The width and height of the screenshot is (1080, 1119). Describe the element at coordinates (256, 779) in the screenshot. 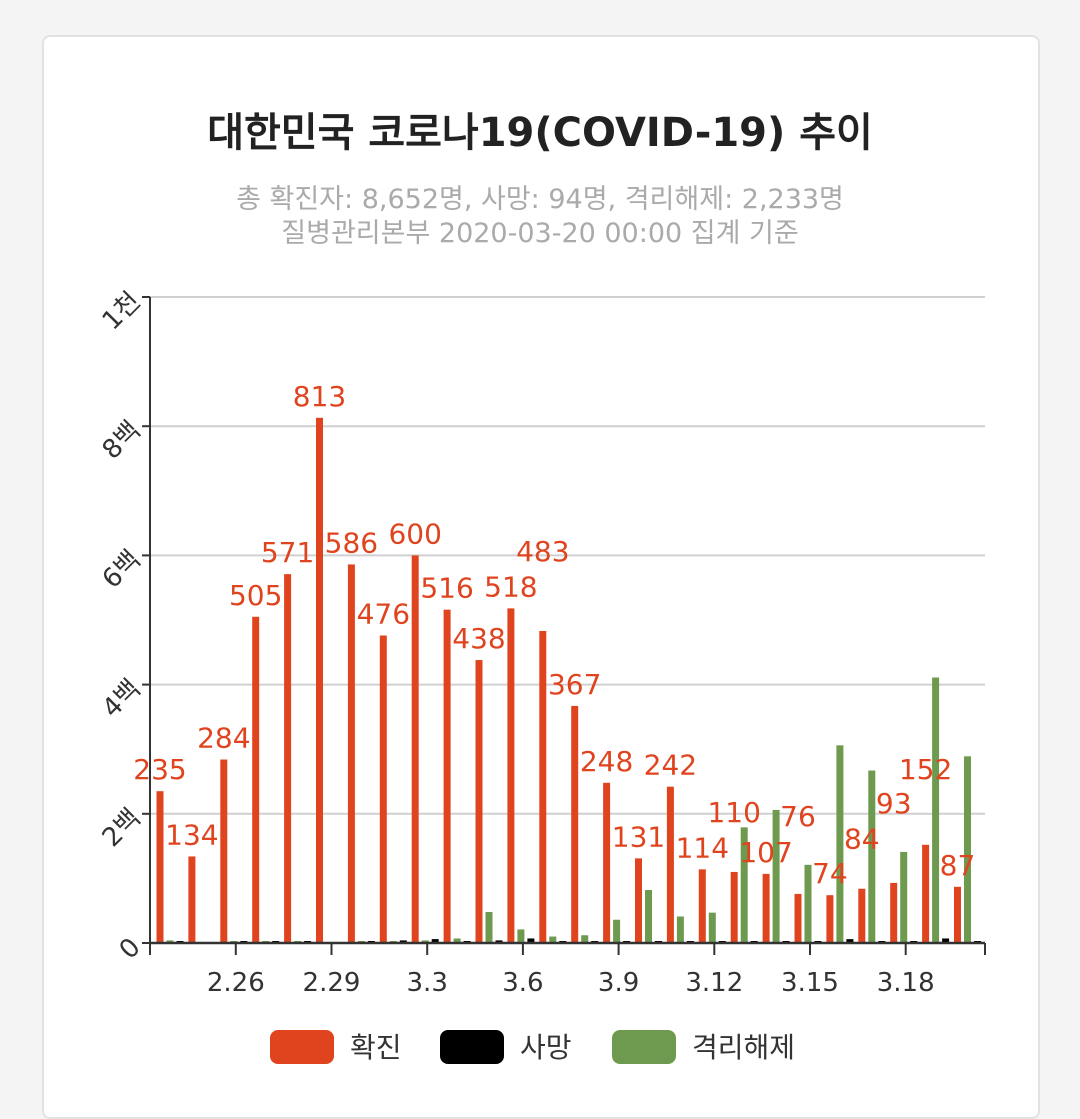

I see `bar-확진-2.27` at that location.